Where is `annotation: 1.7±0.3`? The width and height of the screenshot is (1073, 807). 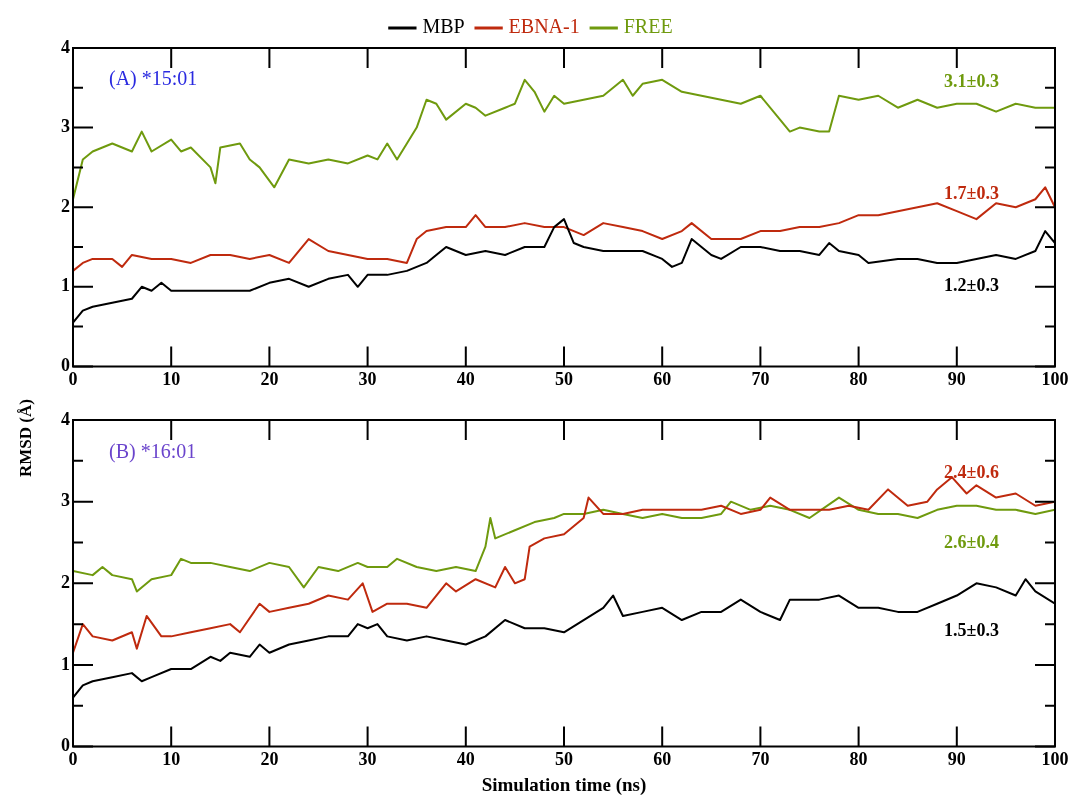 annotation: 1.7±0.3 is located at coordinates (971, 193).